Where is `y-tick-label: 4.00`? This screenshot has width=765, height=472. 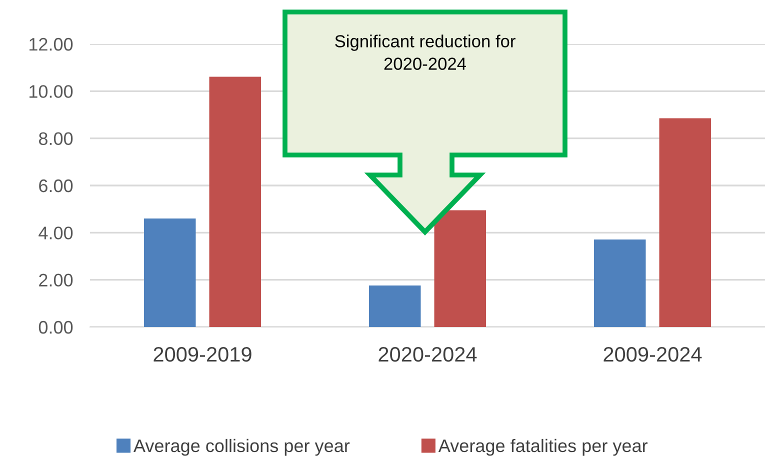 y-tick-label: 4.00 is located at coordinates (55, 233).